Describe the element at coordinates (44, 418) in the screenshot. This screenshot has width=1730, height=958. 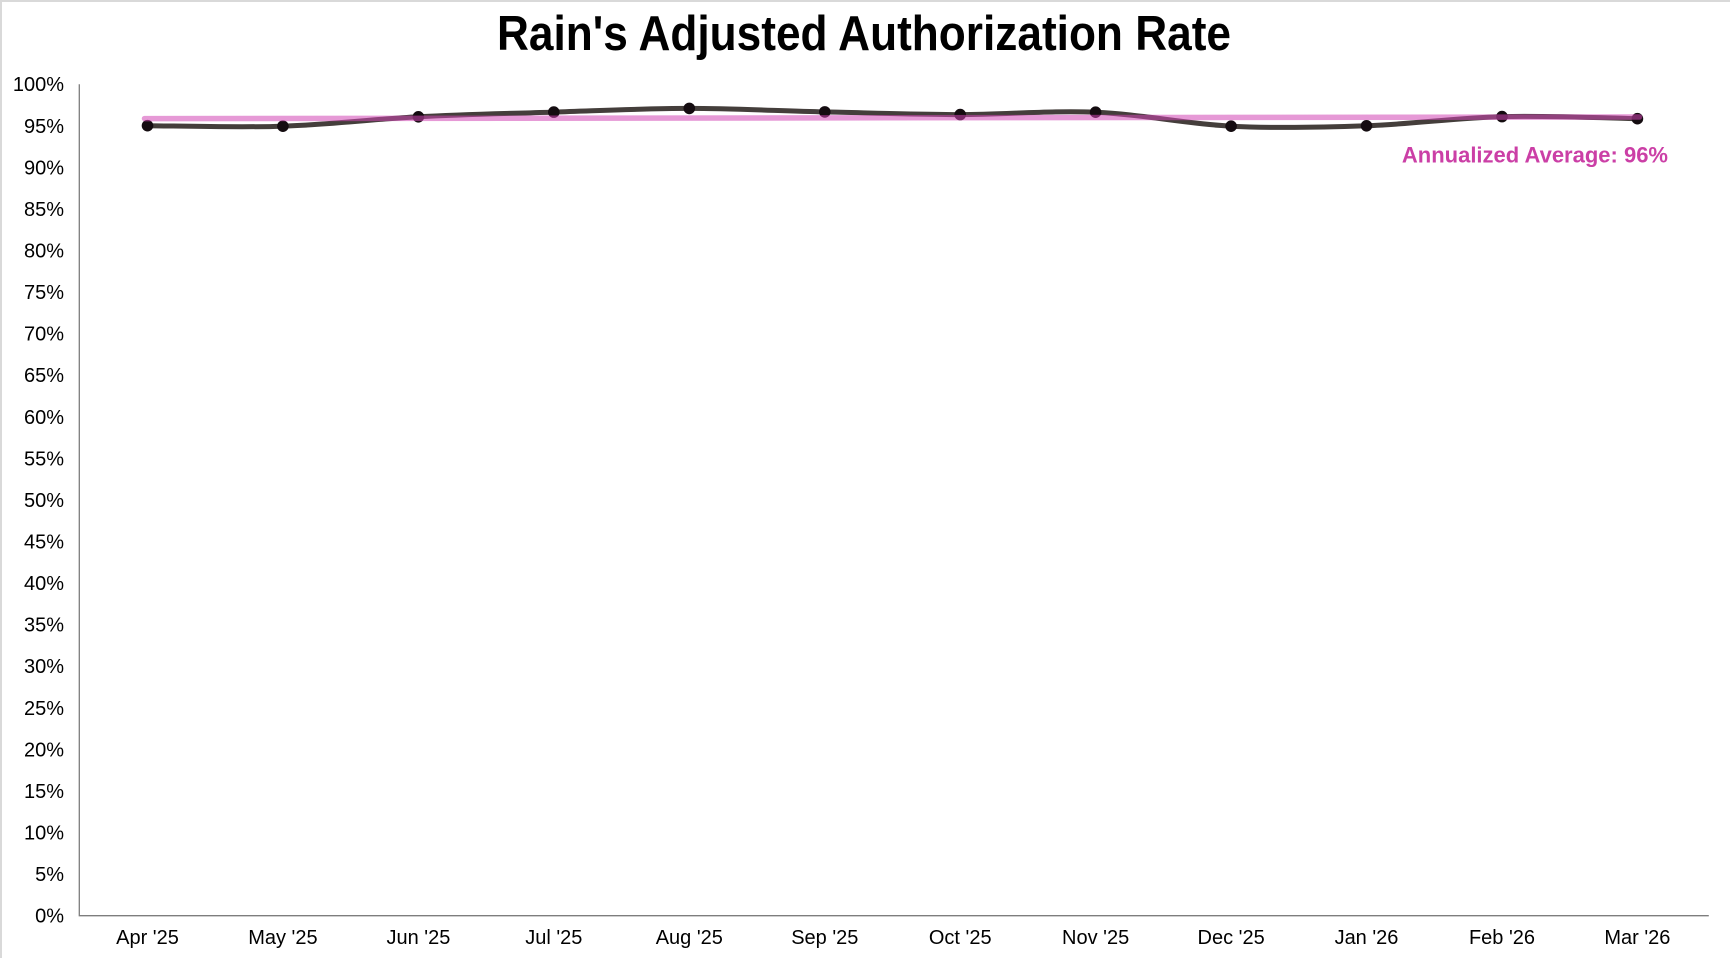
I see `svg-text: 60%` at that location.